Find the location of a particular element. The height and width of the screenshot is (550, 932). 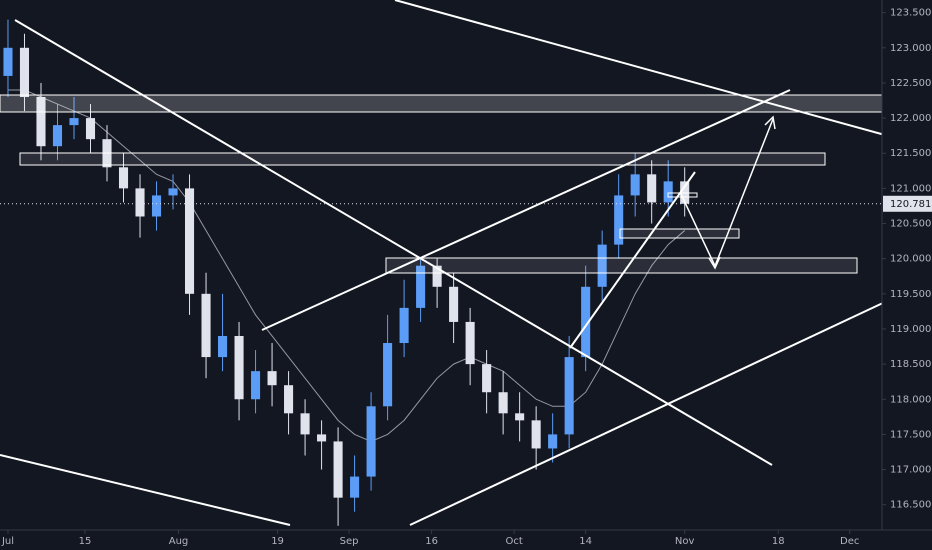

y-tick-label: 123.500 is located at coordinates (910, 13).